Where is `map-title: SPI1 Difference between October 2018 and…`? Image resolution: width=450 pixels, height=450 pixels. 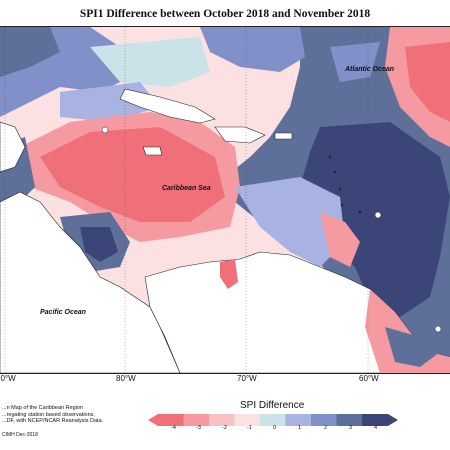
map-title: SPI1 Difference between October 2018 and… is located at coordinates (225, 14).